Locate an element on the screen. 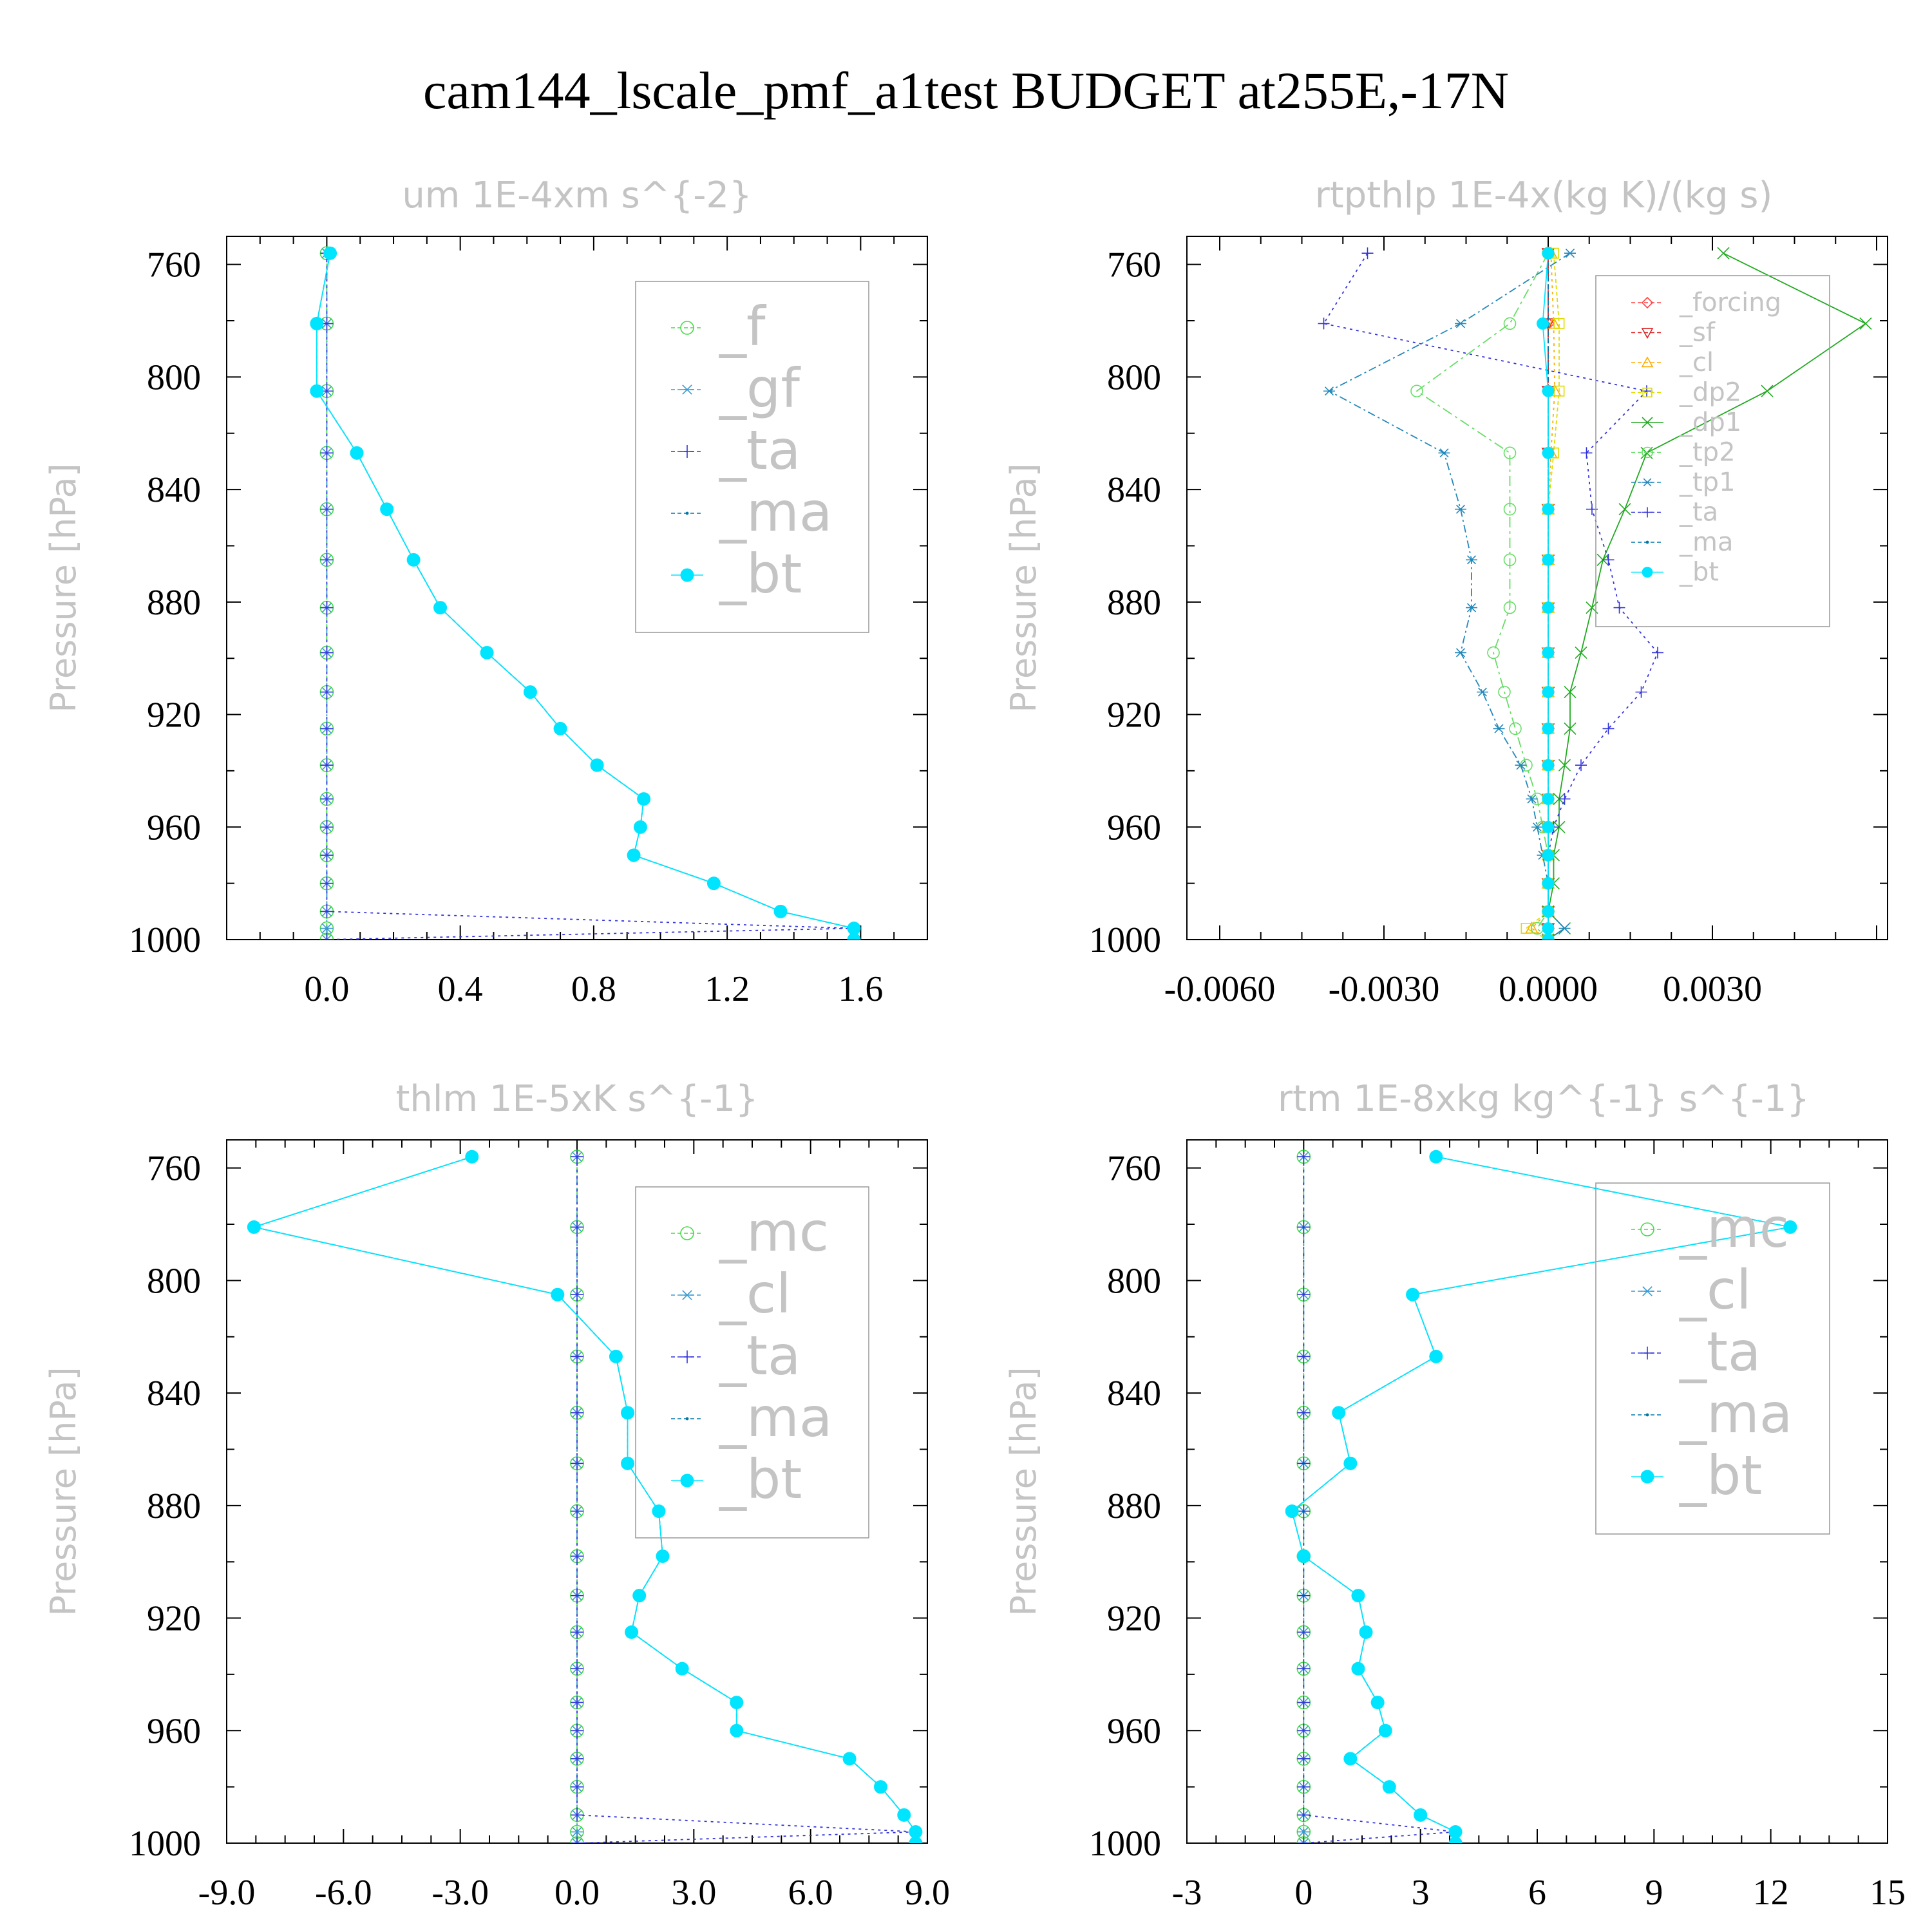  y-tick-label: 840 is located at coordinates (174, 1394).